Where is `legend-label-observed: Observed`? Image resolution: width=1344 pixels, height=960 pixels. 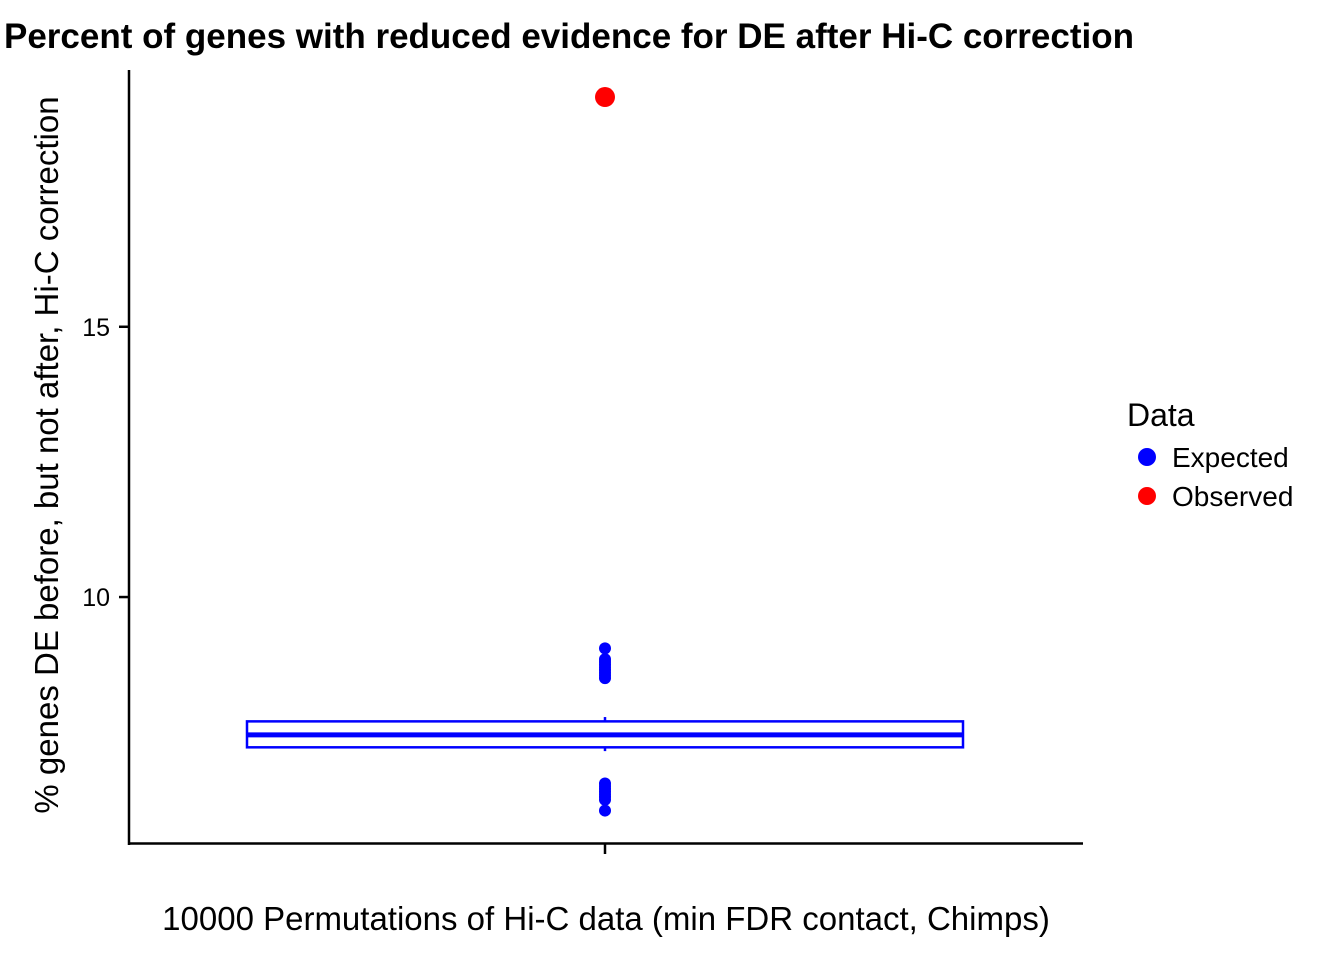
legend-label-observed: Observed is located at coordinates (1232, 496).